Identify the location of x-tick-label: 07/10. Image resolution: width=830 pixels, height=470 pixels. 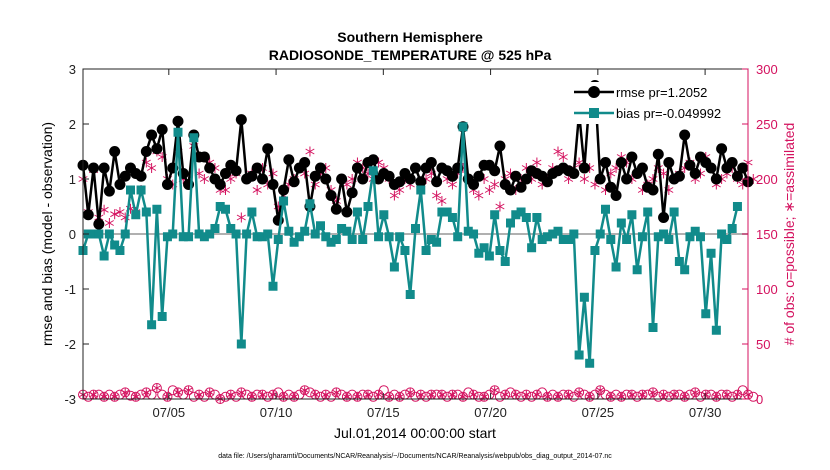
(276, 412).